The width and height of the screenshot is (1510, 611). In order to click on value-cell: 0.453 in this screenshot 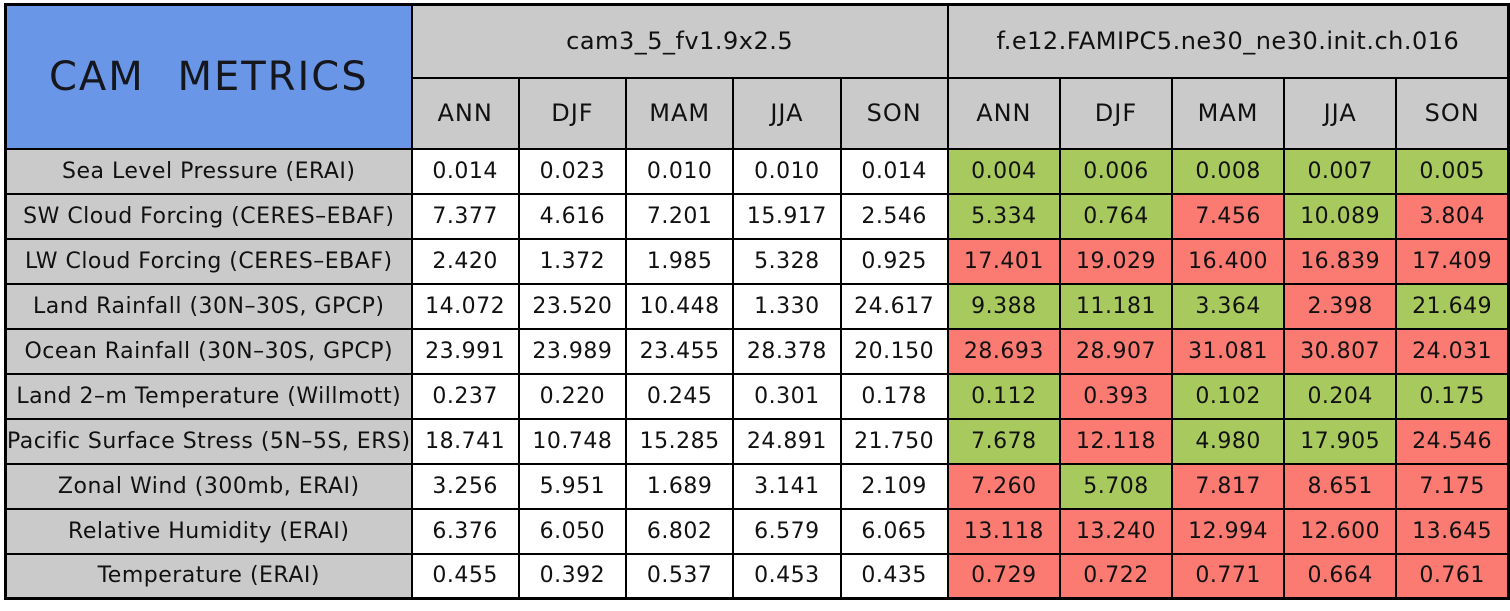, I will do `click(787, 576)`.